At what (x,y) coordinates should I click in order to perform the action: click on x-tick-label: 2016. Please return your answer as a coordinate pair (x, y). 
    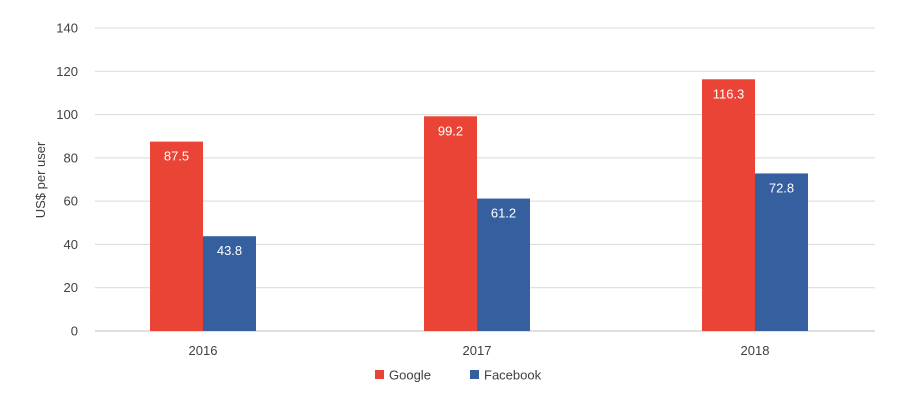
    Looking at the image, I should click on (203, 350).